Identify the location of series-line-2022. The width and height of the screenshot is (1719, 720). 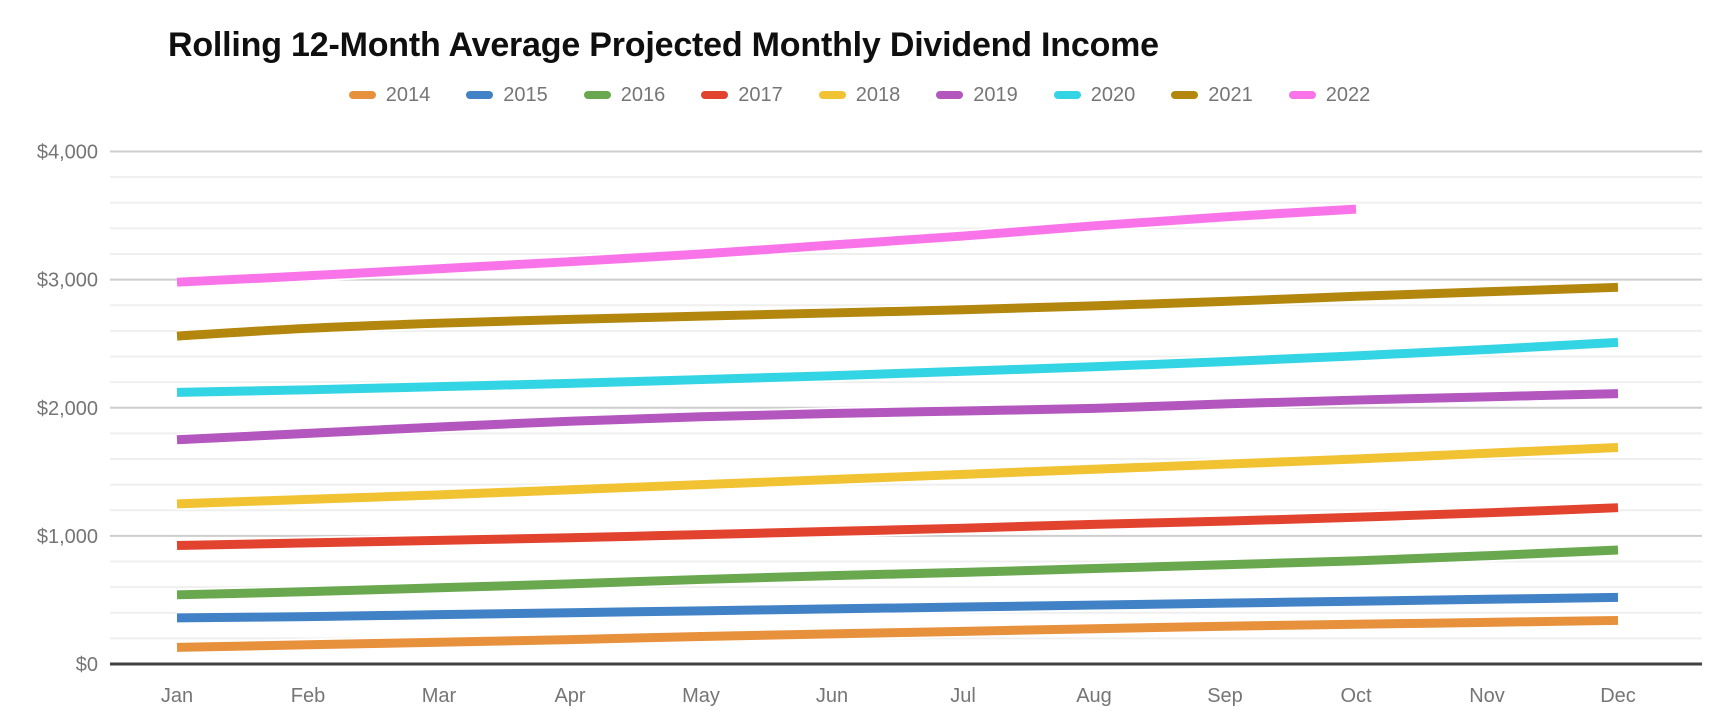
(766, 245).